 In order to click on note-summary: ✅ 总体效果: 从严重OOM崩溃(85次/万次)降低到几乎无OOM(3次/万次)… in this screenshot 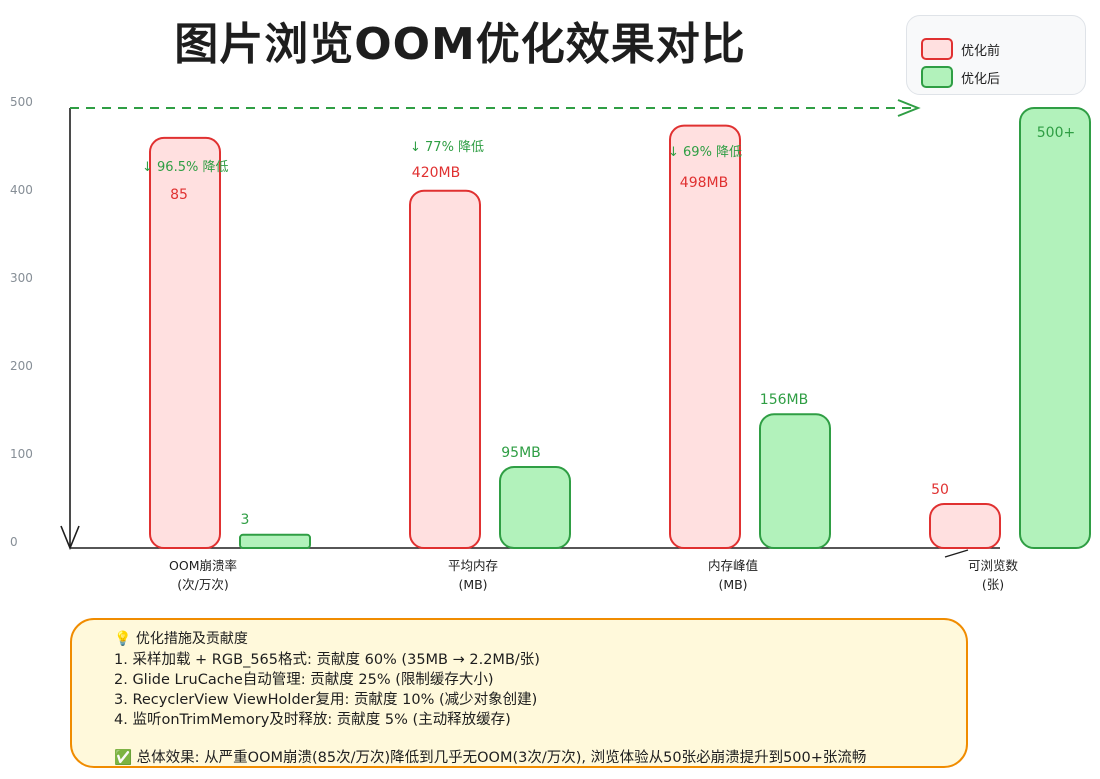, I will do `click(490, 758)`.